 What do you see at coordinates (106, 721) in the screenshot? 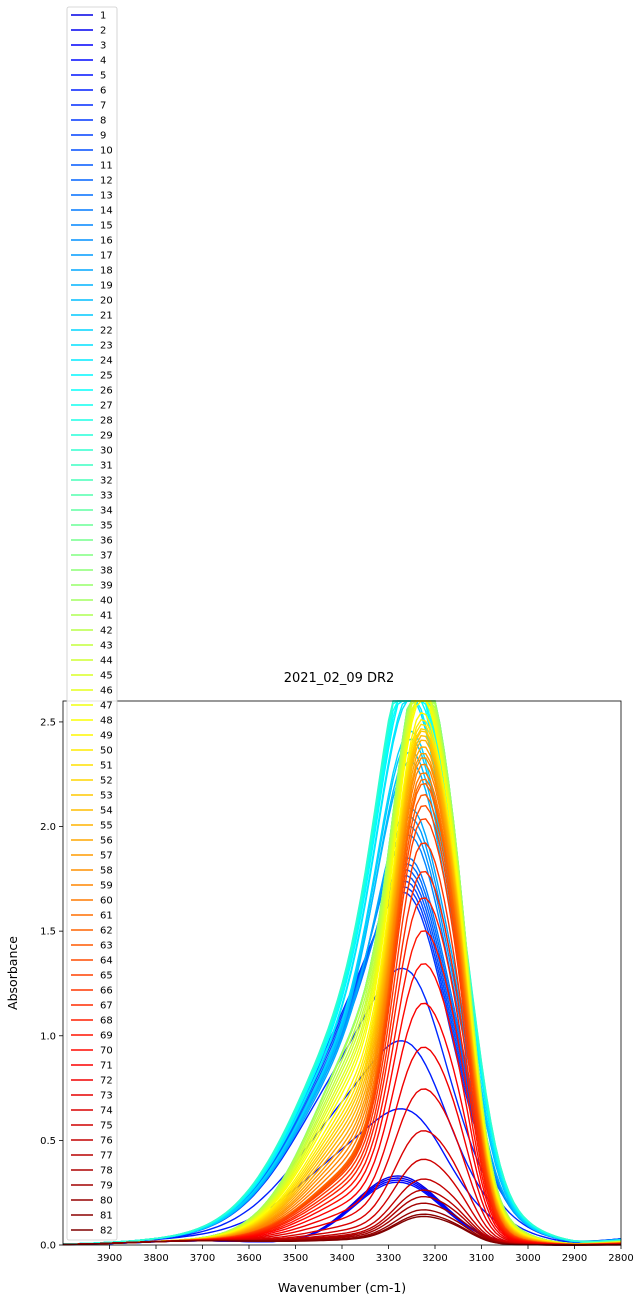
I see `legend-label-48: 48` at bounding box center [106, 721].